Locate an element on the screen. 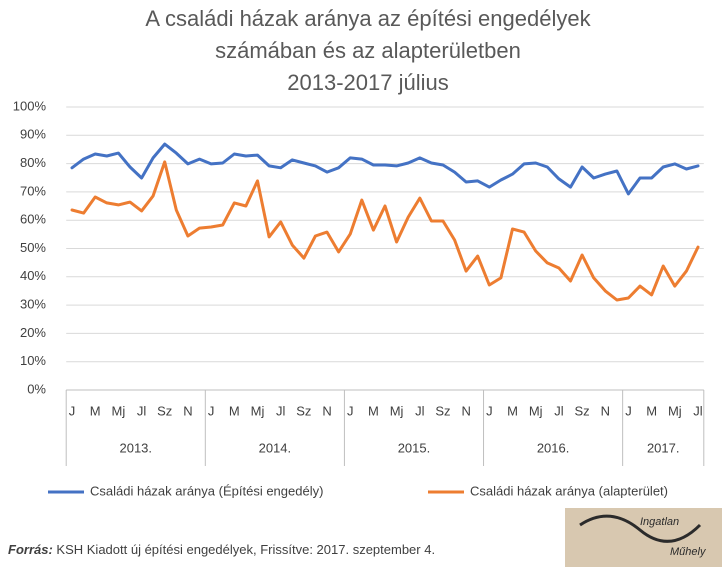 This screenshot has width=722, height=567. y-tick-label: 100% is located at coordinates (30, 105).